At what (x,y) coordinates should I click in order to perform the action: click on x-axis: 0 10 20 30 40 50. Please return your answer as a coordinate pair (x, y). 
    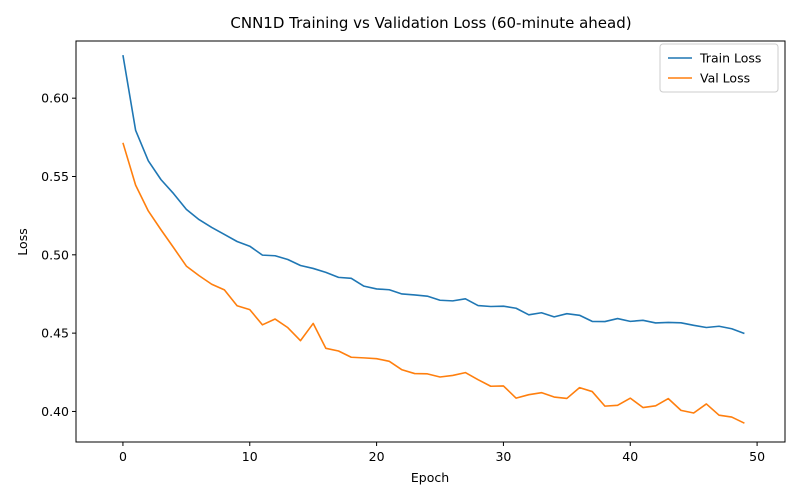
    Looking at the image, I should click on (442, 453).